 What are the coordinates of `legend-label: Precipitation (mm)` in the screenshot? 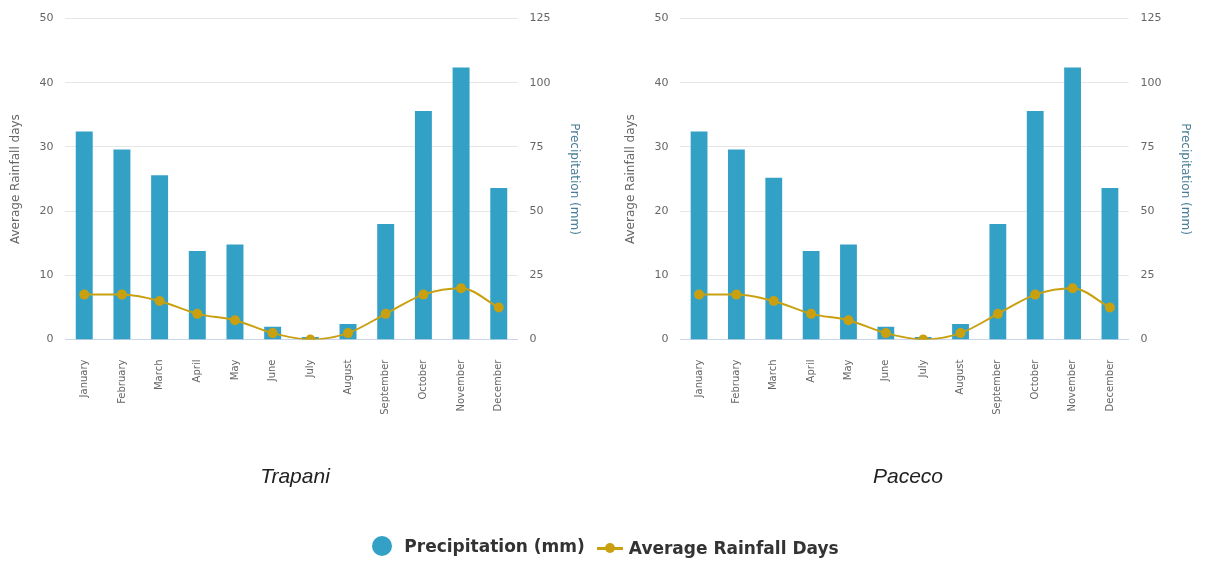 It's located at (494, 546).